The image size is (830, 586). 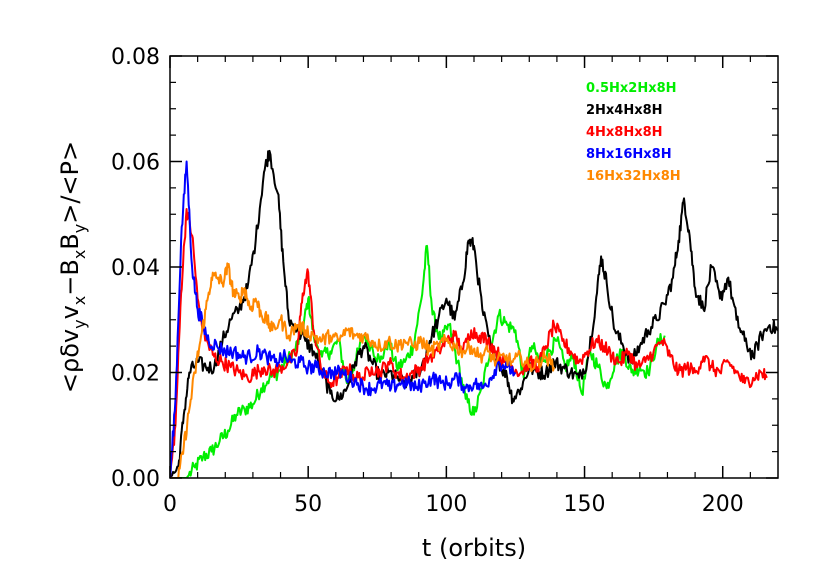 What do you see at coordinates (446, 504) in the screenshot?
I see `x-tick-label: 100` at bounding box center [446, 504].